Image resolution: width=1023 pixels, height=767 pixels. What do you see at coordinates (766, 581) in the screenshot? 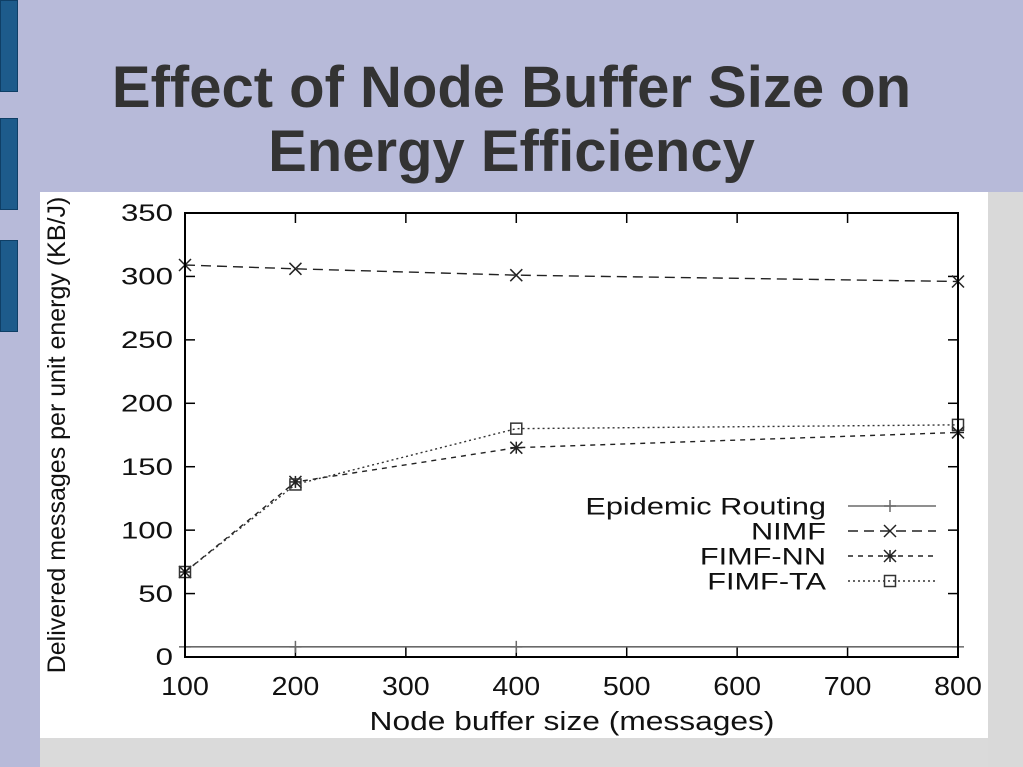
I see `legend-label: FIMF-TA` at bounding box center [766, 581].